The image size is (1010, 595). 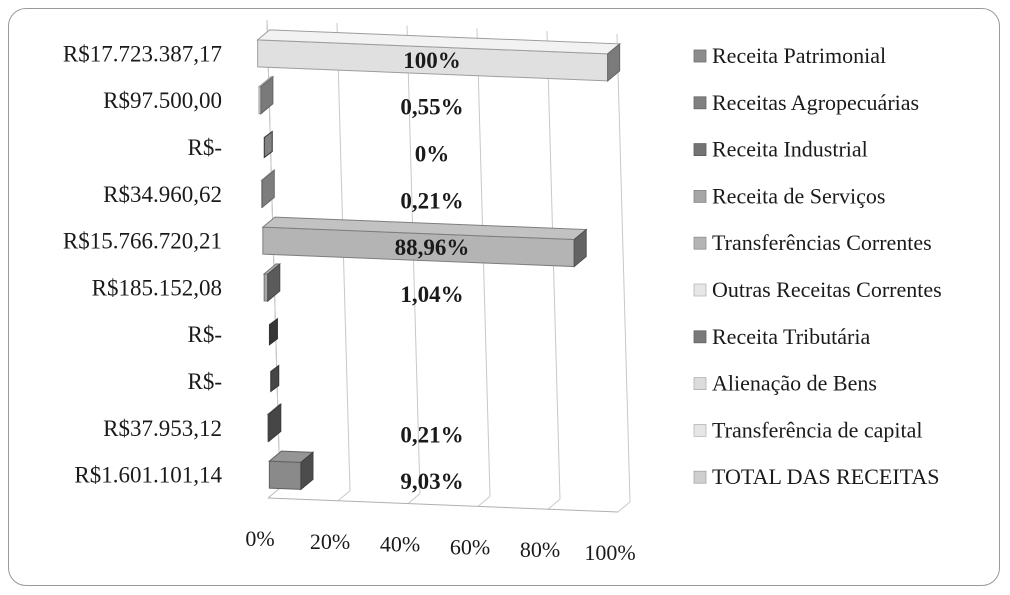 What do you see at coordinates (790, 149) in the screenshot?
I see `legend-label: Receita Industrial` at bounding box center [790, 149].